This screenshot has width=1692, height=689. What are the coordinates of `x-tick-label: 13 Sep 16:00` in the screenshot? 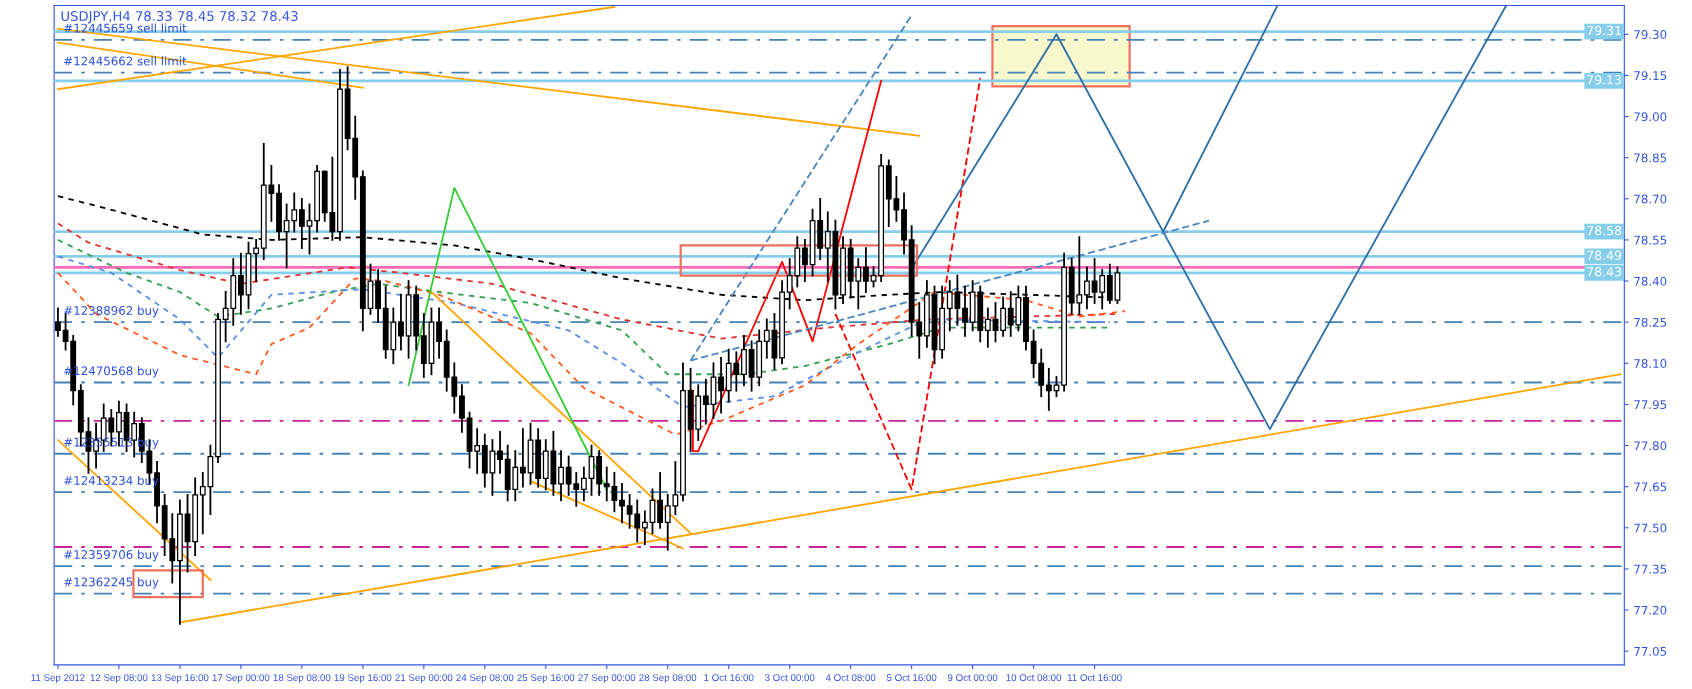 It's located at (180, 678).